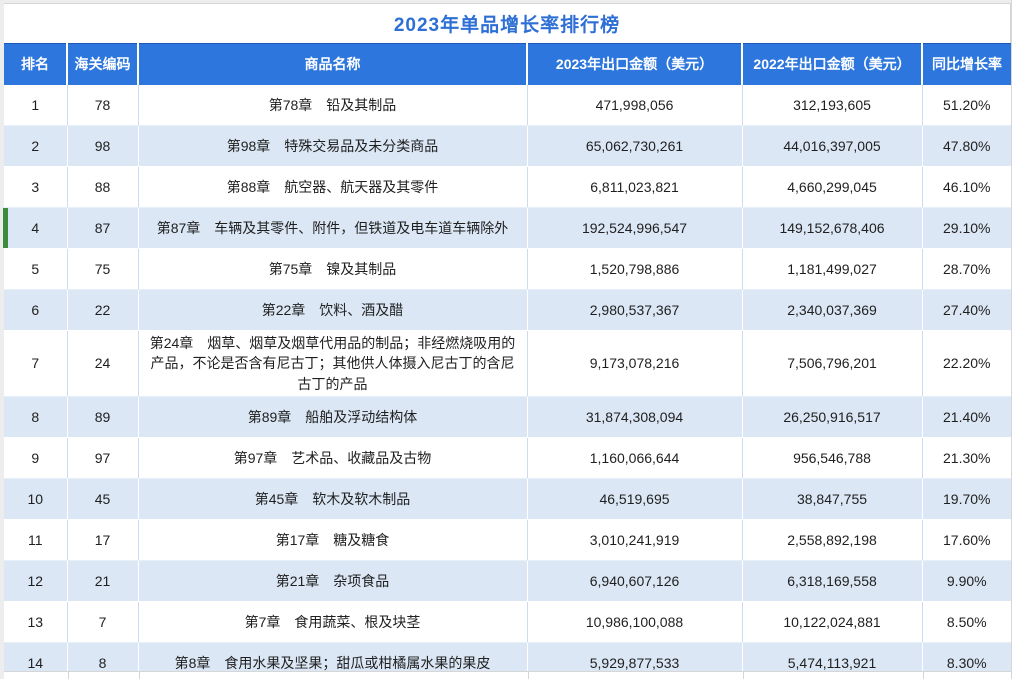 The width and height of the screenshot is (1019, 679). I want to click on growth-cell: 47.80%, so click(966, 146).